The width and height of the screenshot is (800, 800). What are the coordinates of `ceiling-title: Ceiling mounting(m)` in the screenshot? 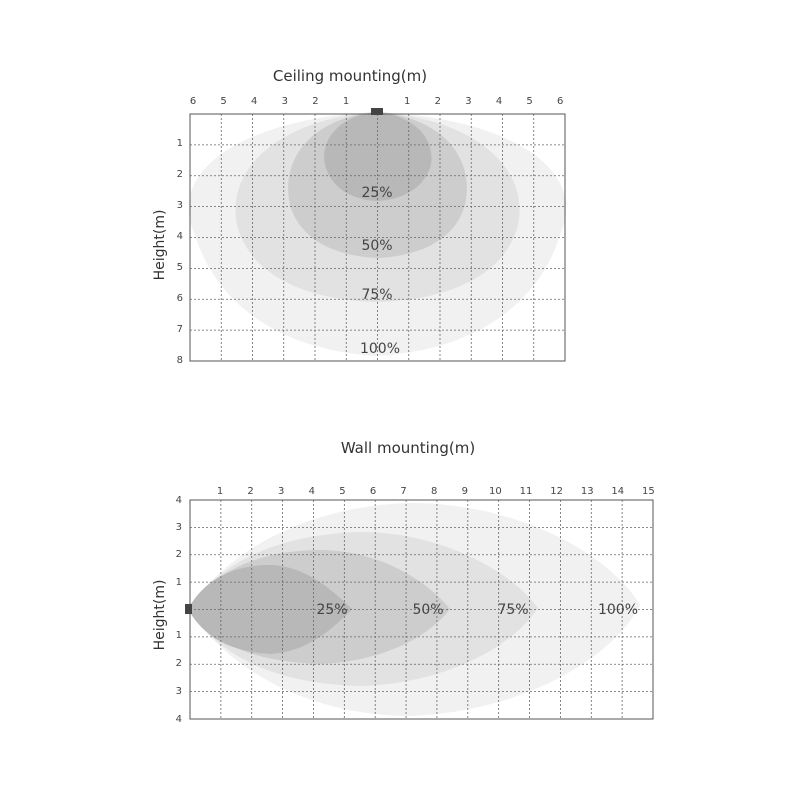 It's located at (350, 76).